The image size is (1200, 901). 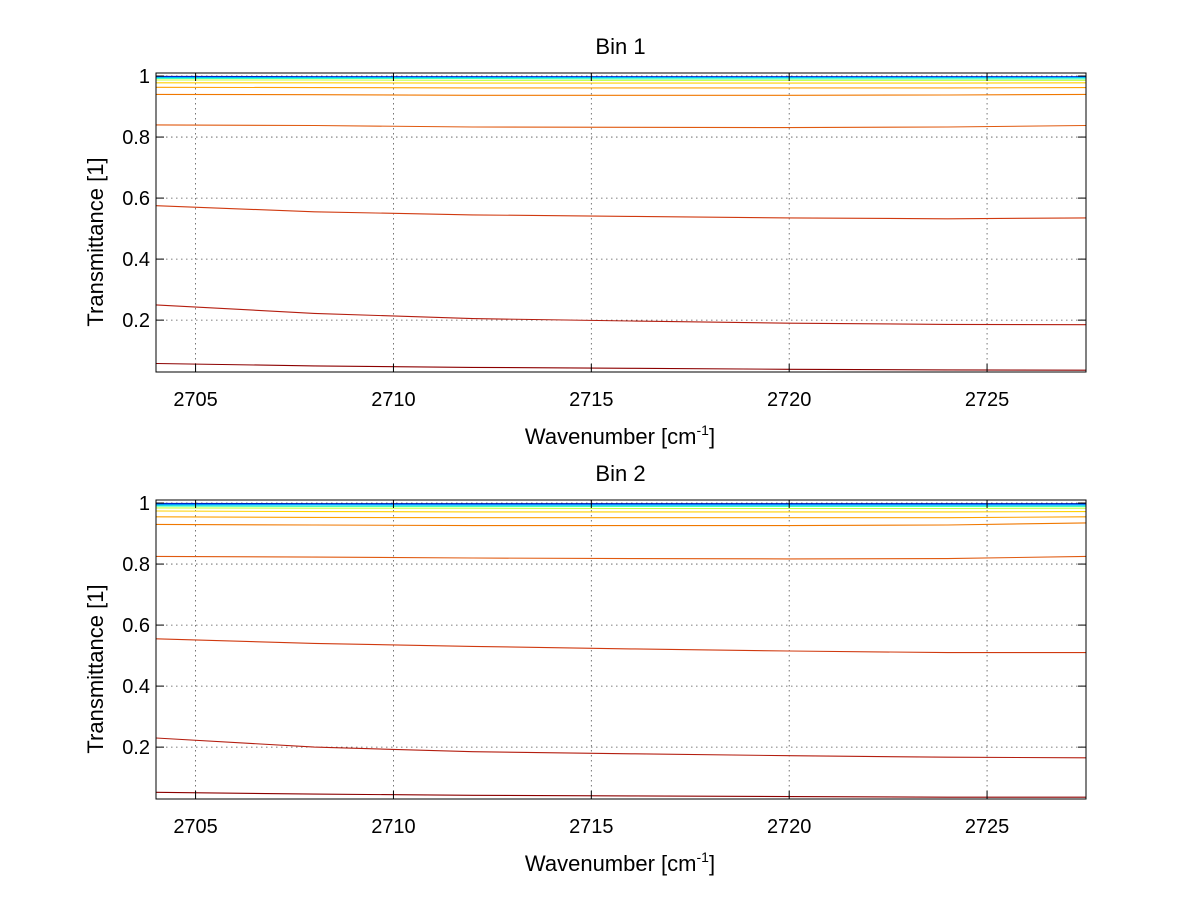 What do you see at coordinates (620, 473) in the screenshot?
I see `chart-title: Bin 2` at bounding box center [620, 473].